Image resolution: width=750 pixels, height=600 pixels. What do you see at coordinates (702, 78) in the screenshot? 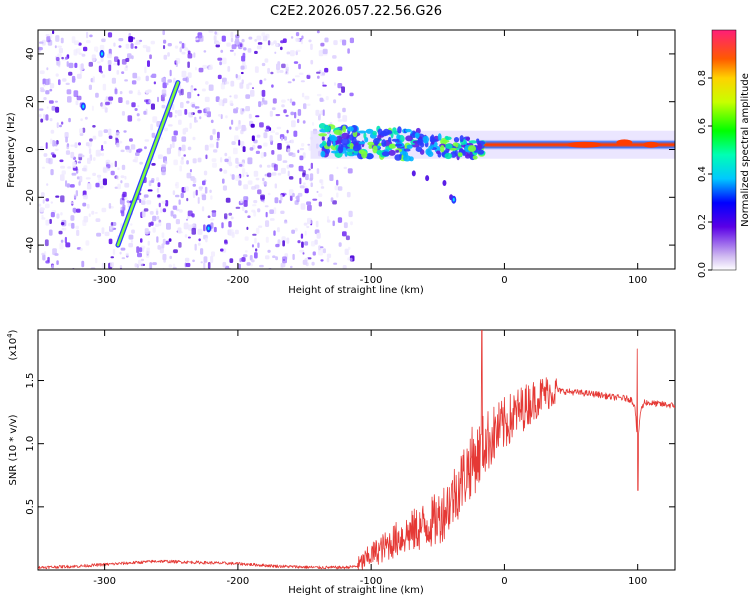
I see `colorbar-tick-label: 0.8` at bounding box center [702, 78].